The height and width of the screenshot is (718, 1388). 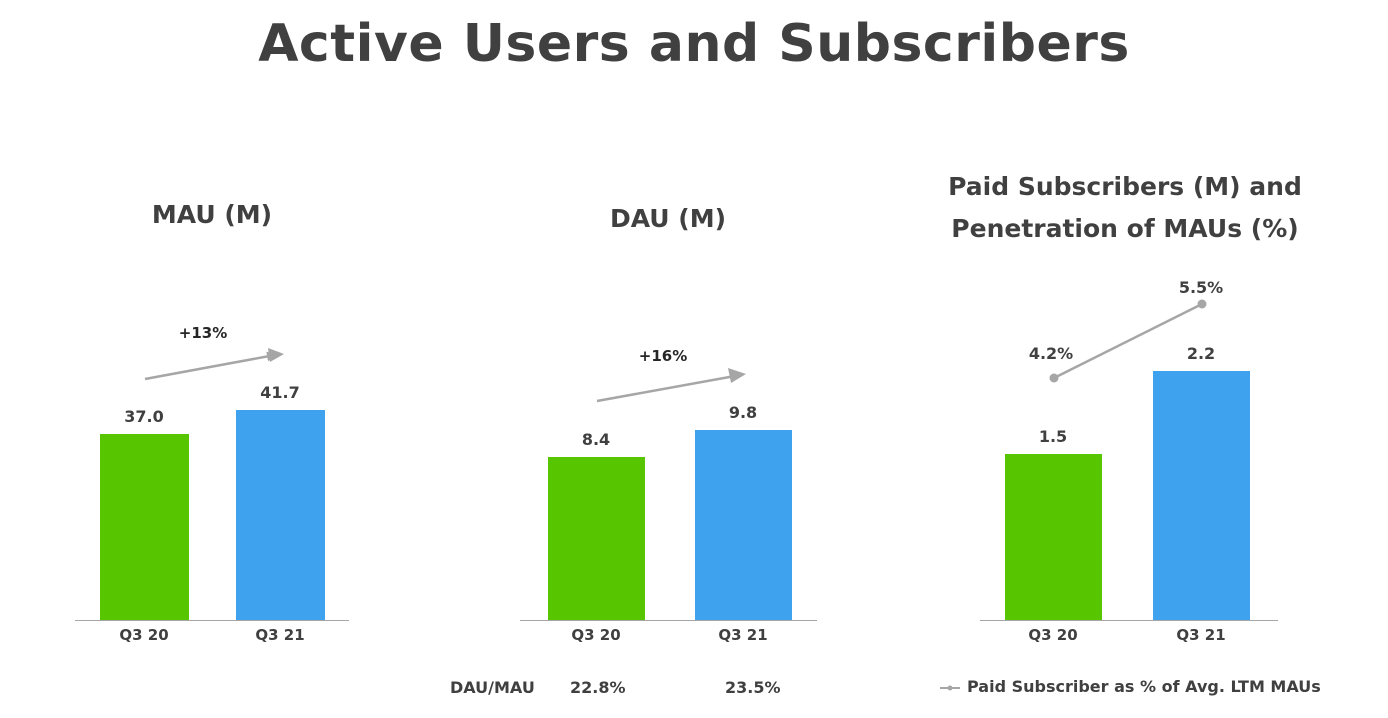 What do you see at coordinates (212, 214) in the screenshot?
I see `mau-chart-title: MAU (M)` at bounding box center [212, 214].